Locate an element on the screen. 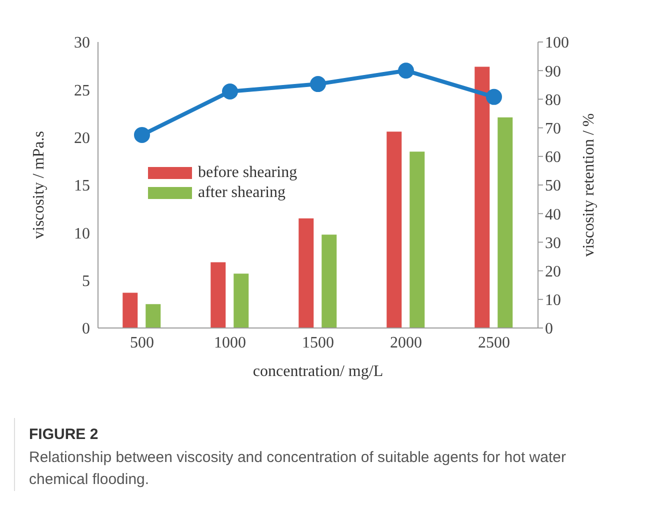 The width and height of the screenshot is (648, 515). y2-tick-label: 100 is located at coordinates (557, 43).